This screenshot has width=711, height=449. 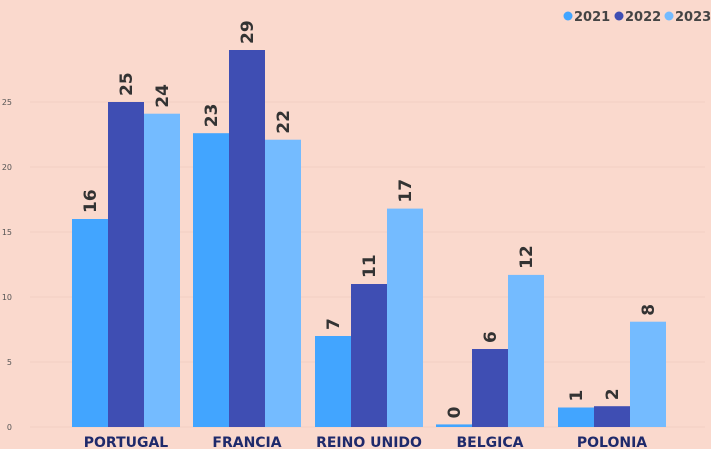 What do you see at coordinates (7, 232) in the screenshot?
I see `y-tick-label: 15` at bounding box center [7, 232].